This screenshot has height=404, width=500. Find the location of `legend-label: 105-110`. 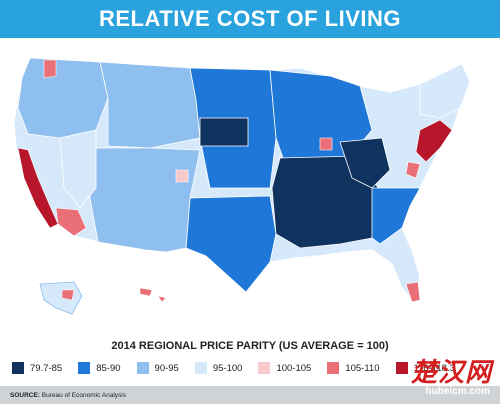

legend-label: 105-110 is located at coordinates (362, 368).